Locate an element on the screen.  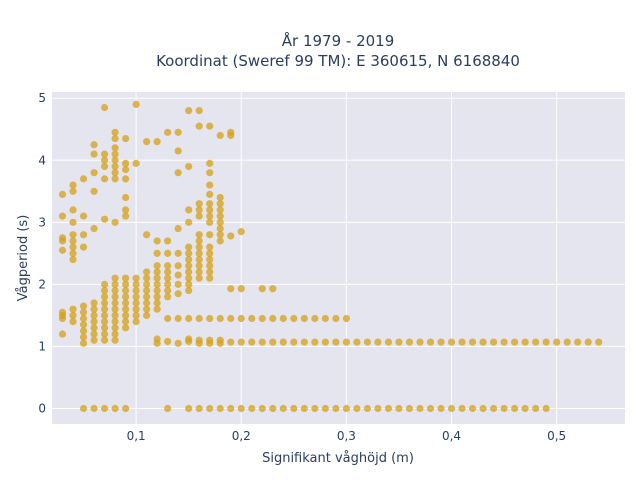
y-axis-label: Vågperiod (s) is located at coordinates (23, 258).